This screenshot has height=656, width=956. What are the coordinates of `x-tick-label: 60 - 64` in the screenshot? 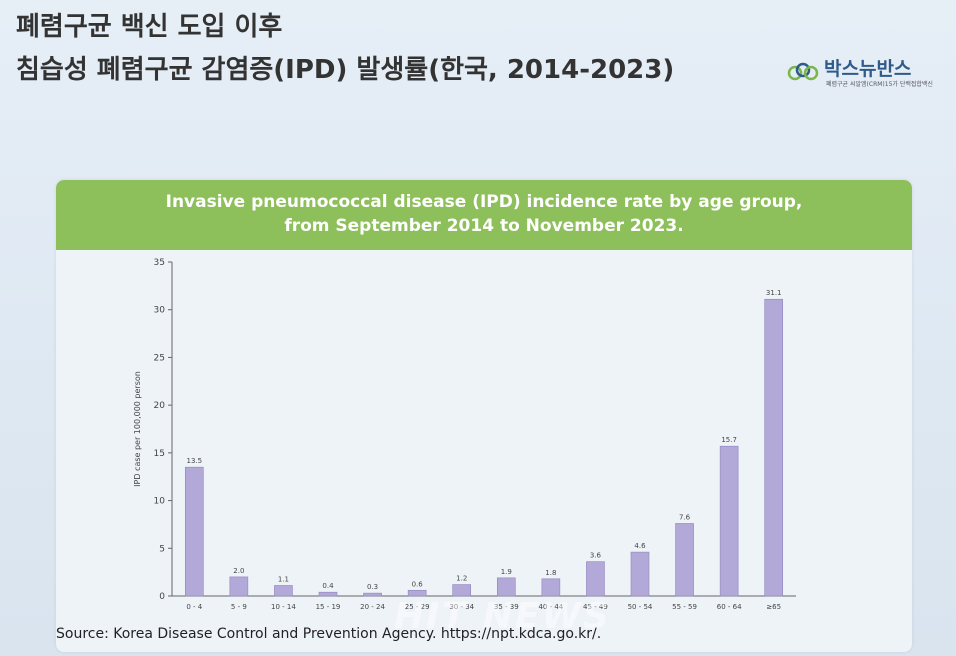 It's located at (729, 607).